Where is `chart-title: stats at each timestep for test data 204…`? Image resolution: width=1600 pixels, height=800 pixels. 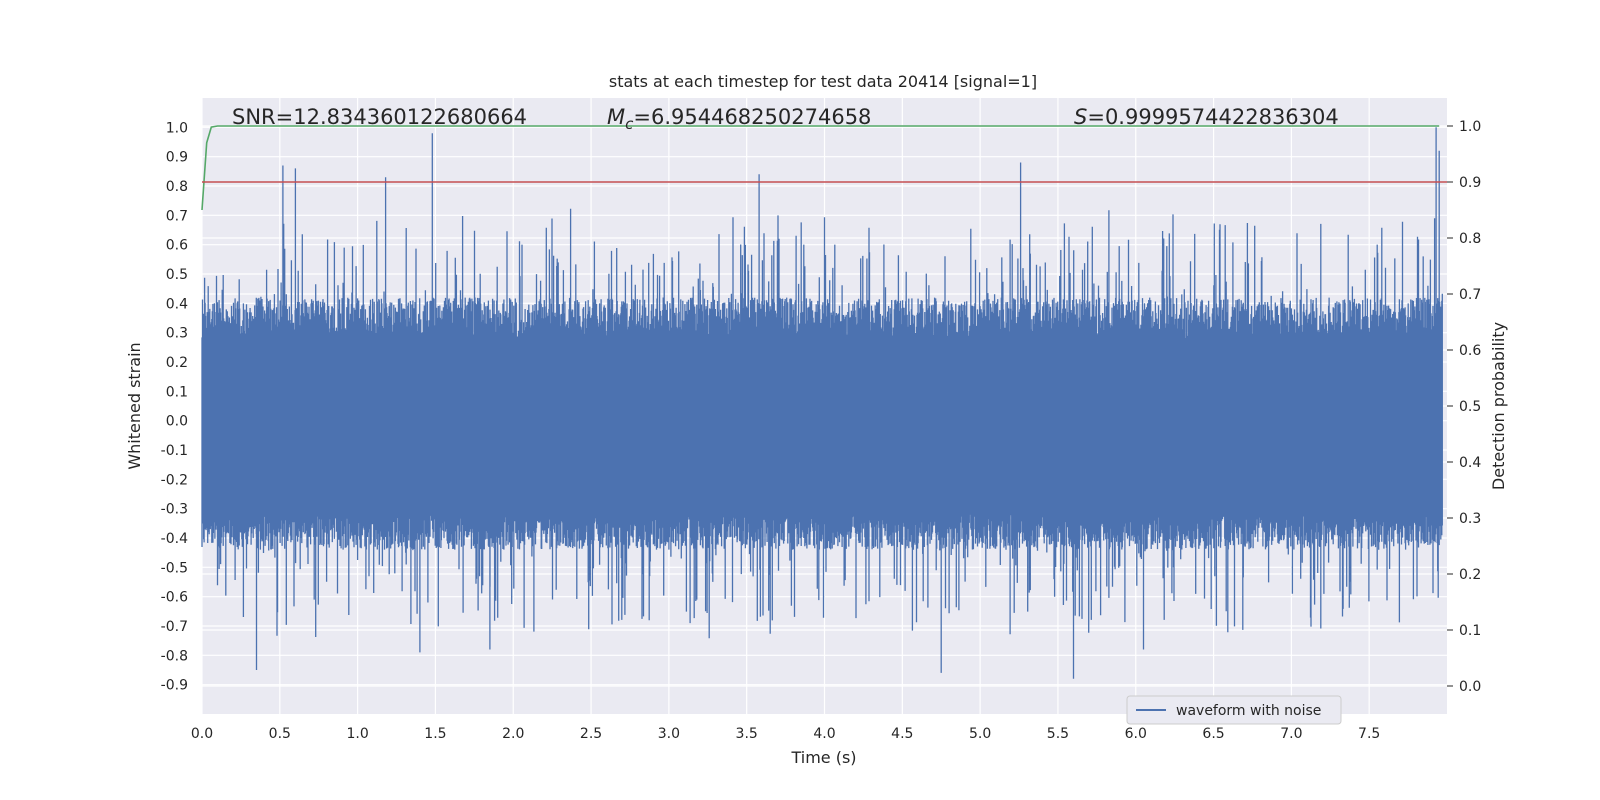
chart-title: stats at each timestep for test data 204… is located at coordinates (823, 81).